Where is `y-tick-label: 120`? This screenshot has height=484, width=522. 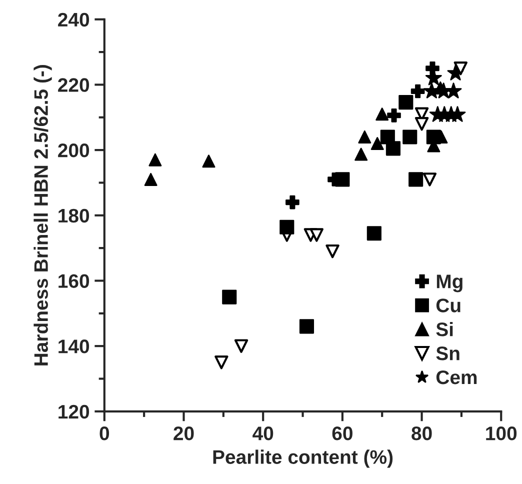 y-tick-label: 120 is located at coordinates (74, 411).